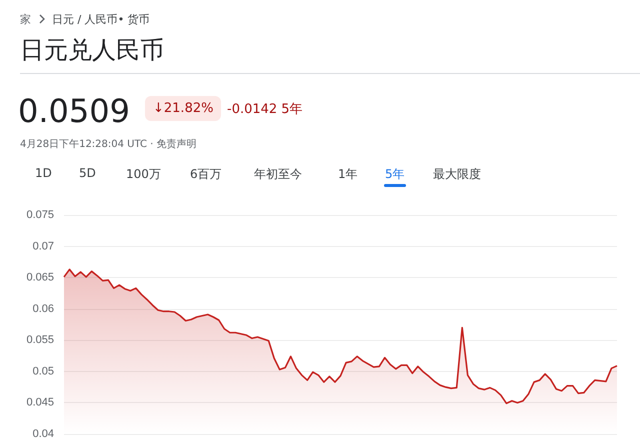 This screenshot has width=640, height=441. I want to click on text: 1D, so click(43, 173).